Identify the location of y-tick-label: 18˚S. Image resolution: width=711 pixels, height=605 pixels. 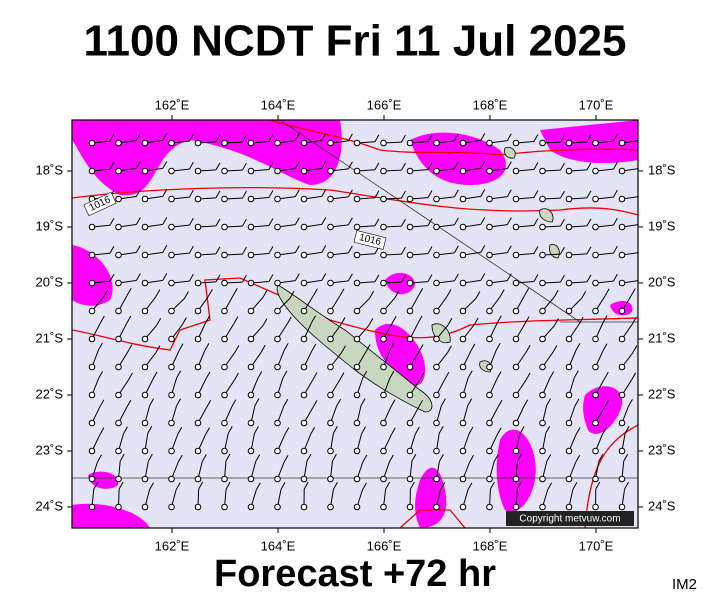
(50, 169).